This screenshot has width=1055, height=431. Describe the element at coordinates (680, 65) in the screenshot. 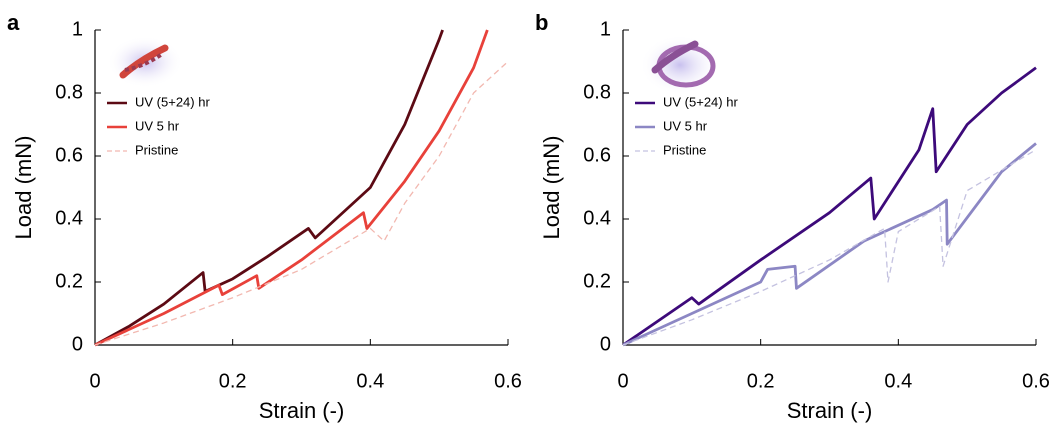

I see `icon-b` at that location.